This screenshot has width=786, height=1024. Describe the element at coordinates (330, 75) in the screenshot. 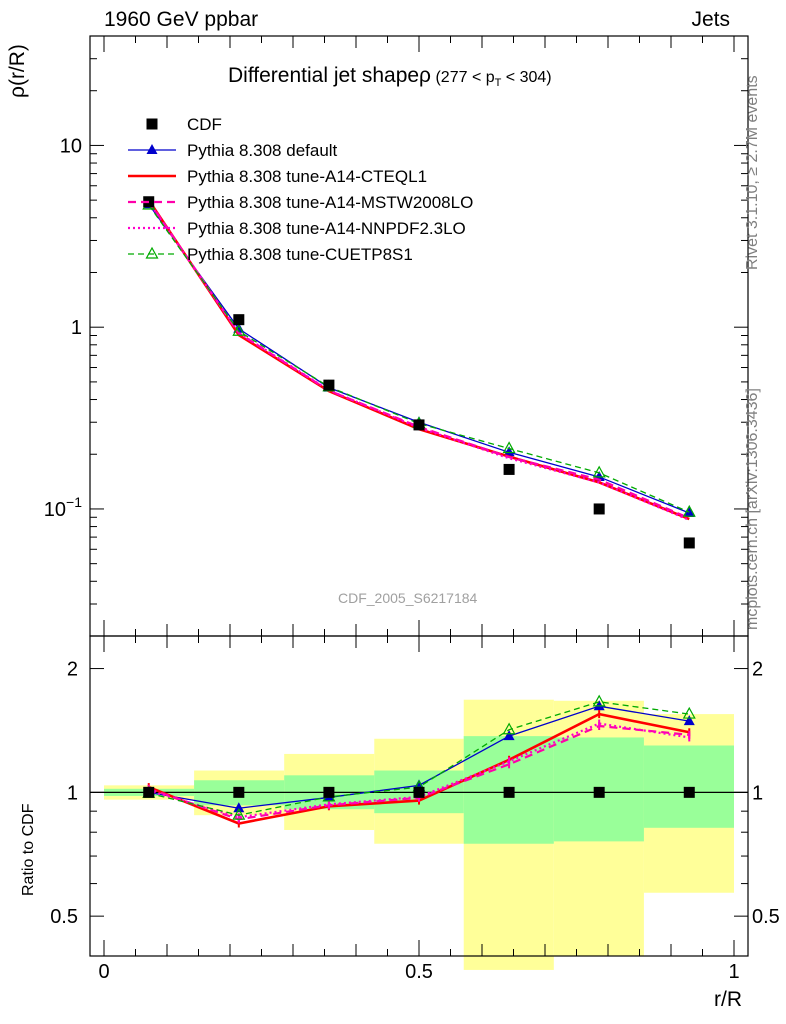

I see `plot-title-main: Differential jet shapeρ` at that location.